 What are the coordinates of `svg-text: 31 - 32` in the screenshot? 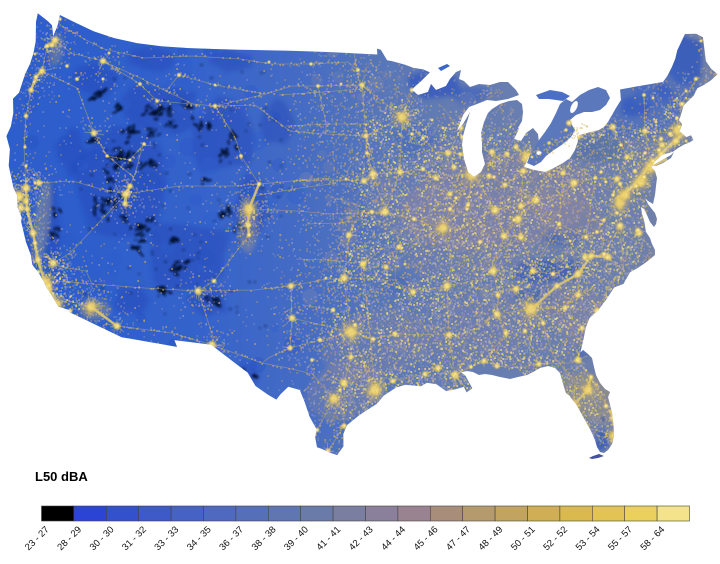 It's located at (134, 538).